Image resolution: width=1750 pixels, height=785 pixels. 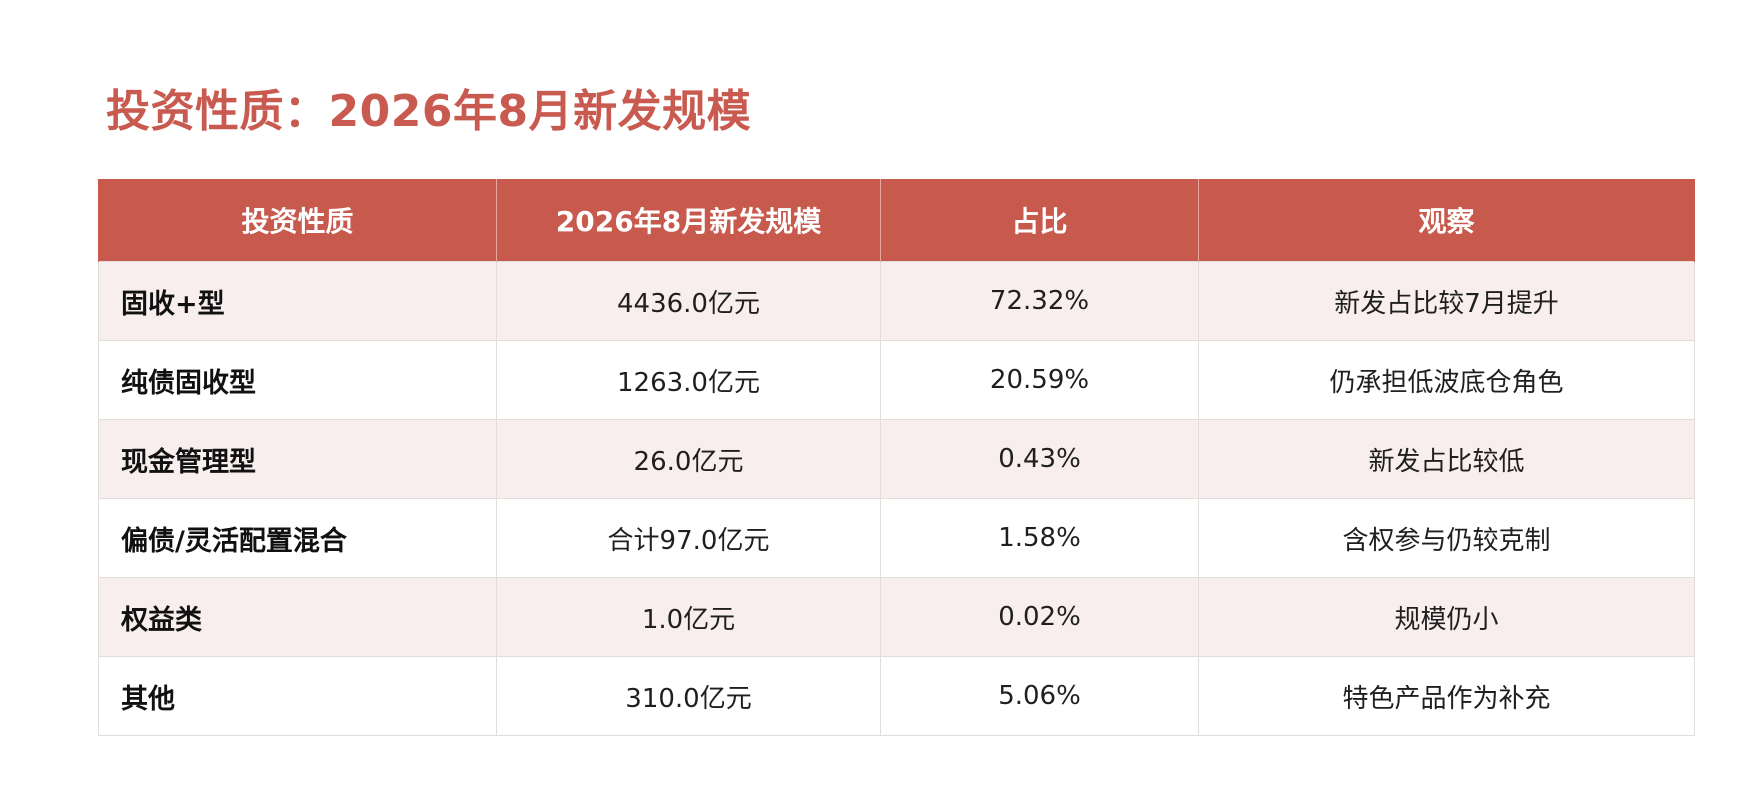 What do you see at coordinates (1039, 301) in the screenshot?
I see `cell-ratio: 72.32%` at bounding box center [1039, 301].